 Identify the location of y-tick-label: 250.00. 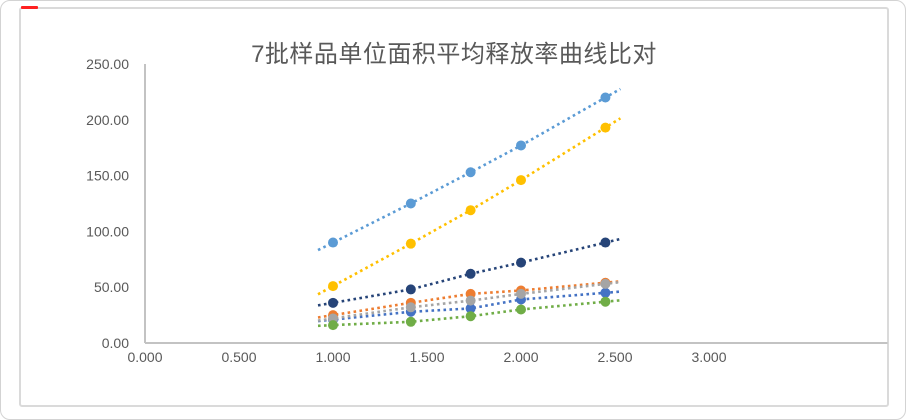
(107, 64).